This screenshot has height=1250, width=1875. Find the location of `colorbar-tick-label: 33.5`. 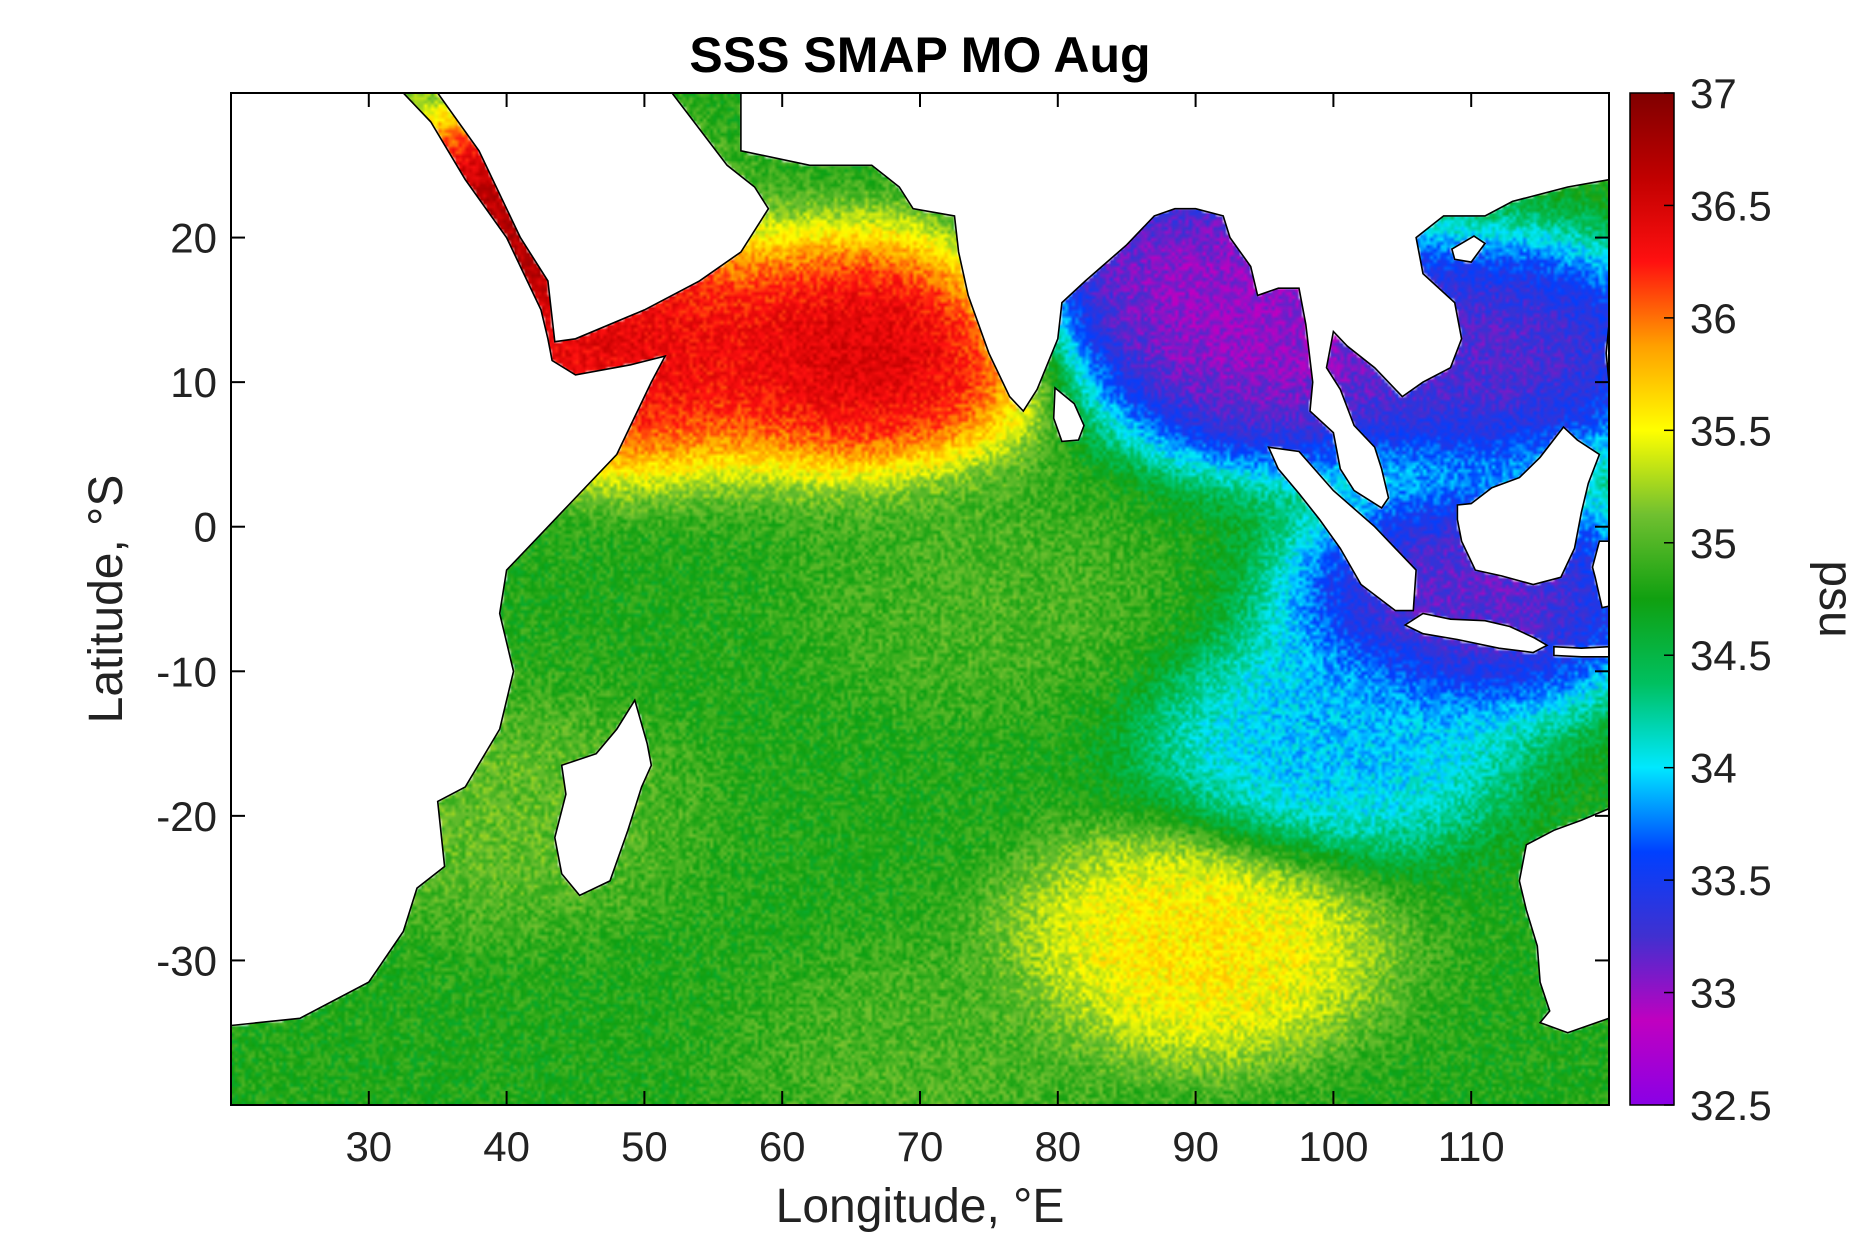

colorbar-tick-label: 33.5 is located at coordinates (1731, 880).